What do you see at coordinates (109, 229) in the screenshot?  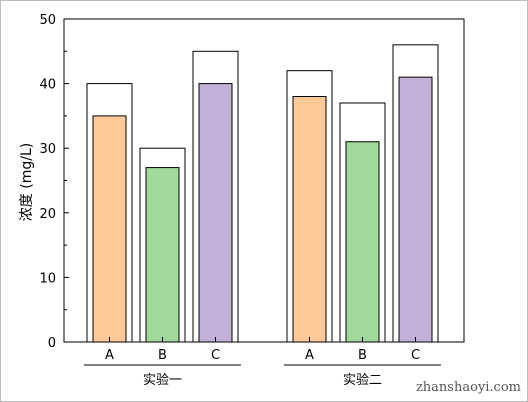 I see `inner-bar-实验一-A` at bounding box center [109, 229].